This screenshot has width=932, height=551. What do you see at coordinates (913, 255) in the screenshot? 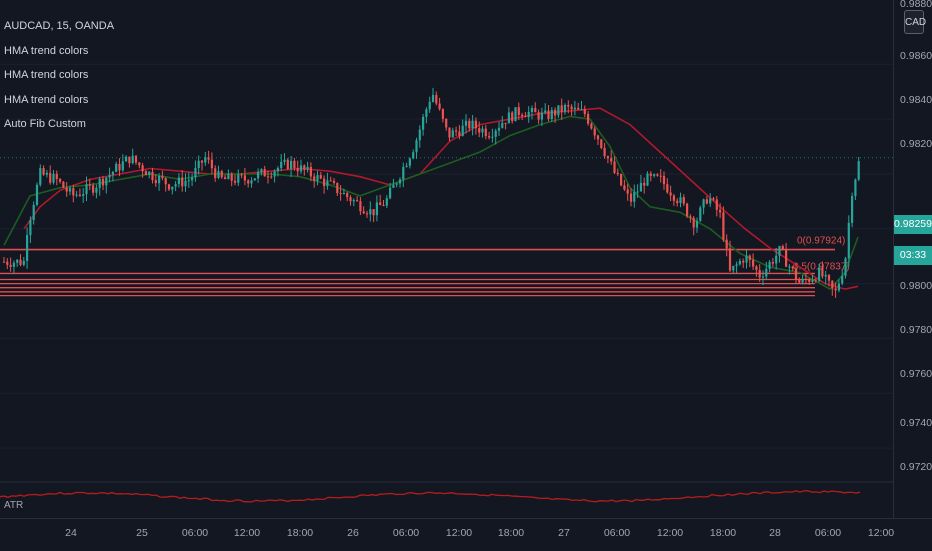
I see `bar-countdown: 03:33` at bounding box center [913, 255].